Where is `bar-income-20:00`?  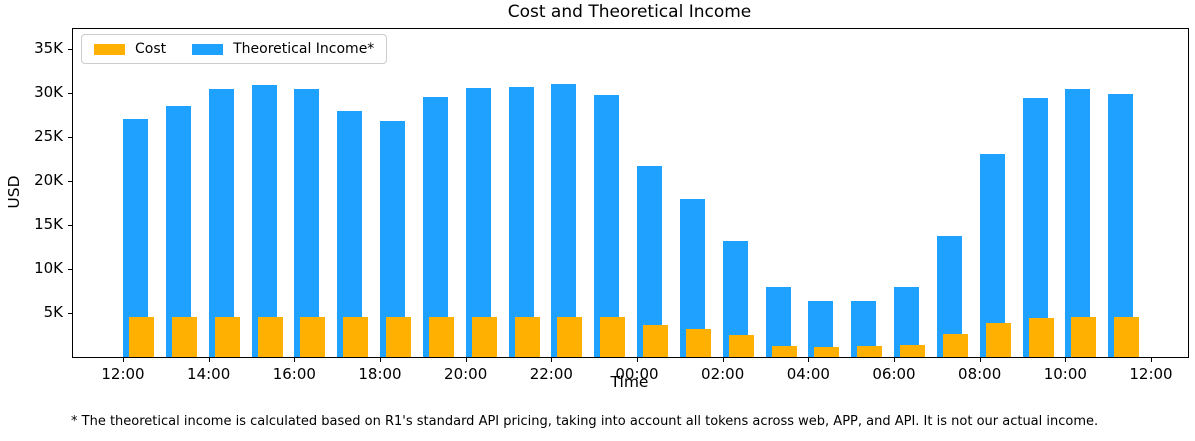 bar-income-20:00 is located at coordinates (478, 222).